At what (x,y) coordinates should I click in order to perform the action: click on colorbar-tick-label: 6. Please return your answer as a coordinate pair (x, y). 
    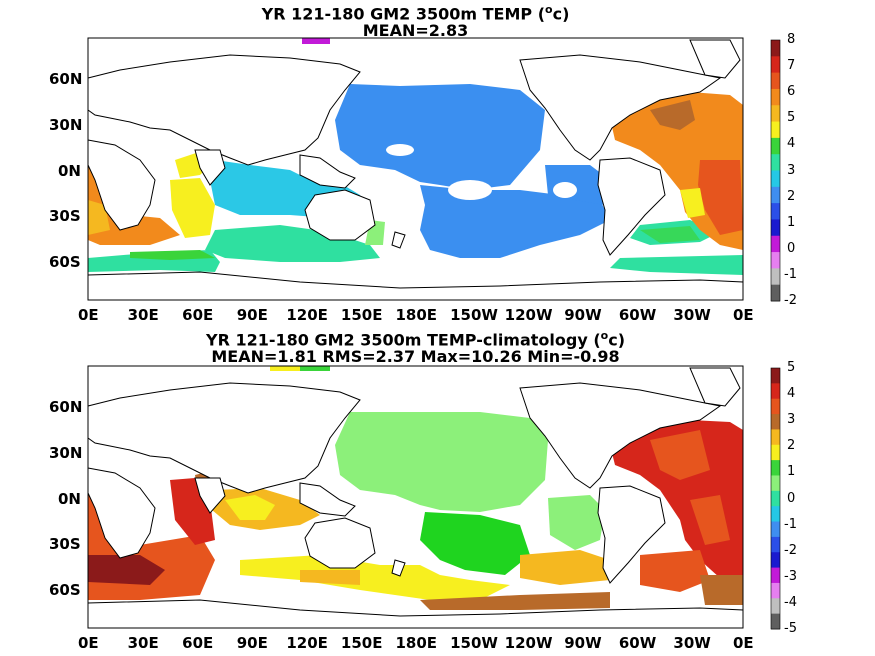
    Looking at the image, I should click on (791, 92).